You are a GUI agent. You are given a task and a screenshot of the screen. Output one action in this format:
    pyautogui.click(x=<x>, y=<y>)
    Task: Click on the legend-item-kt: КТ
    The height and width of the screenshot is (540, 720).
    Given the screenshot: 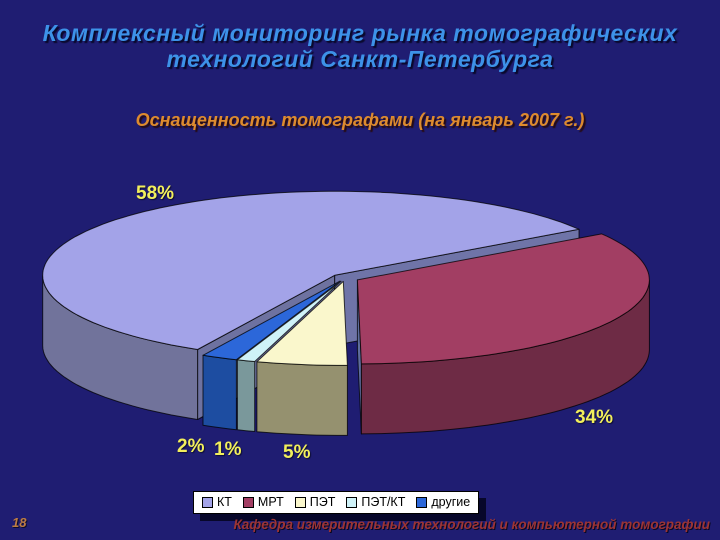 What is the action you would take?
    pyautogui.click(x=217, y=502)
    